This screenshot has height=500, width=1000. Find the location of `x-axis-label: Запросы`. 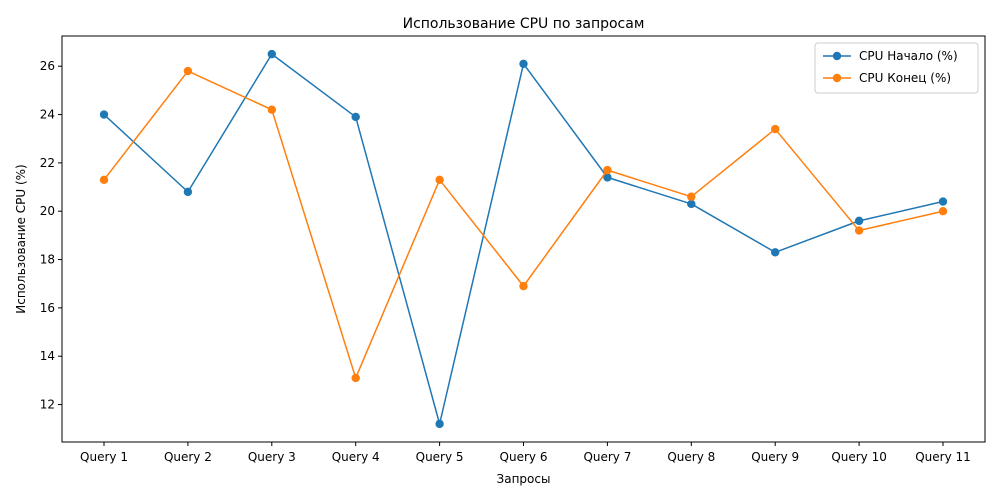

x-axis-label: Запросы is located at coordinates (524, 479).